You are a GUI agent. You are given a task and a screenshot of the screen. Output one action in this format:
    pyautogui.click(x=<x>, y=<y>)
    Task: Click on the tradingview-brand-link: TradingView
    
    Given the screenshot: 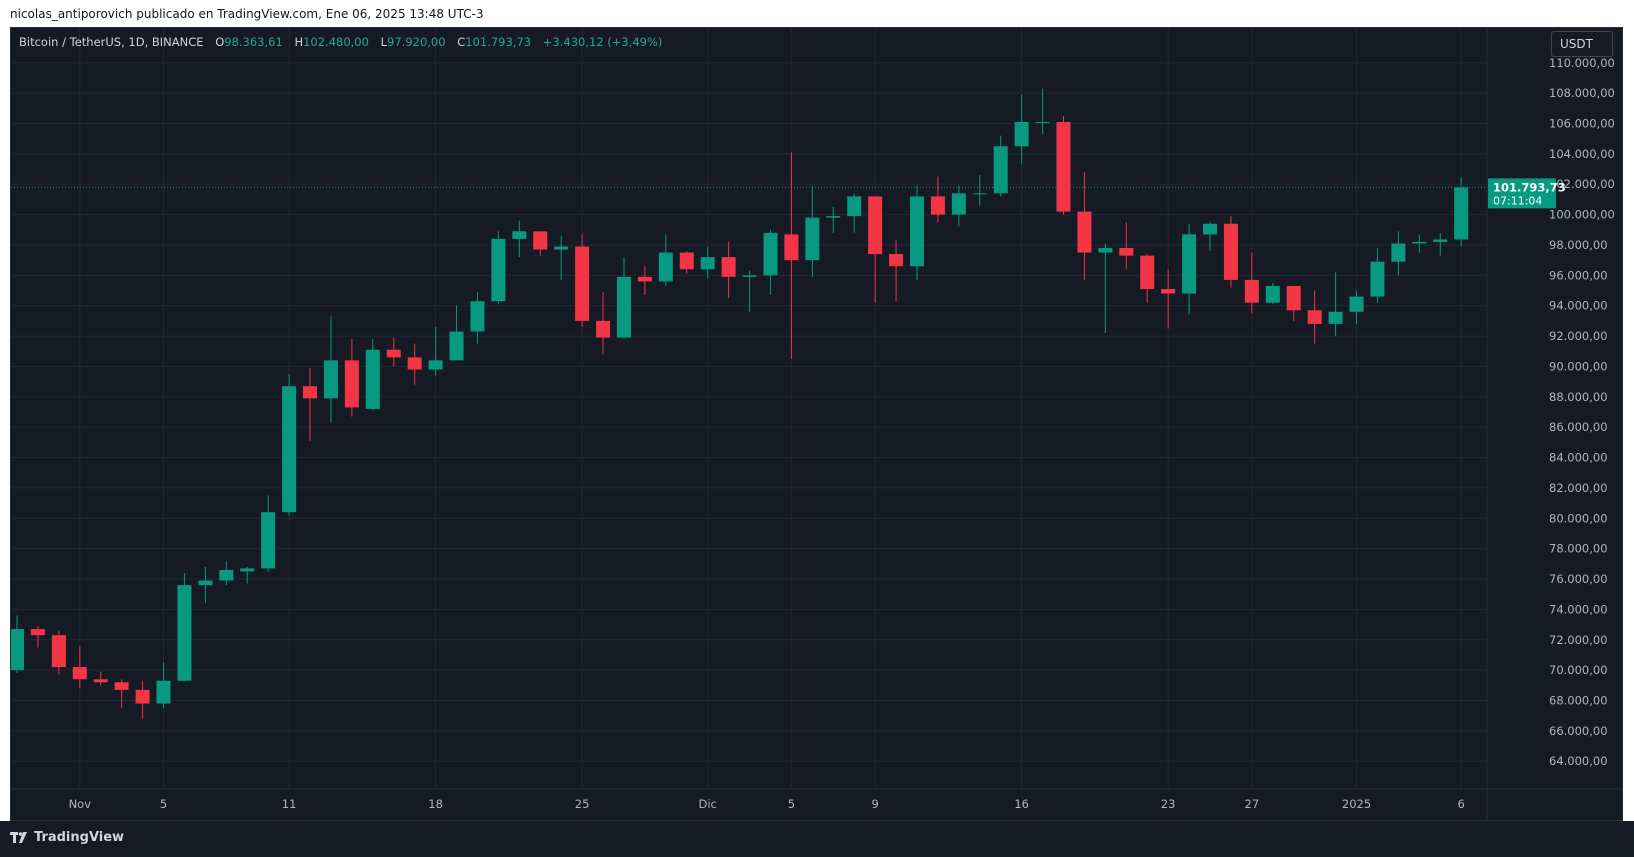 What is the action you would take?
    pyautogui.click(x=67, y=837)
    